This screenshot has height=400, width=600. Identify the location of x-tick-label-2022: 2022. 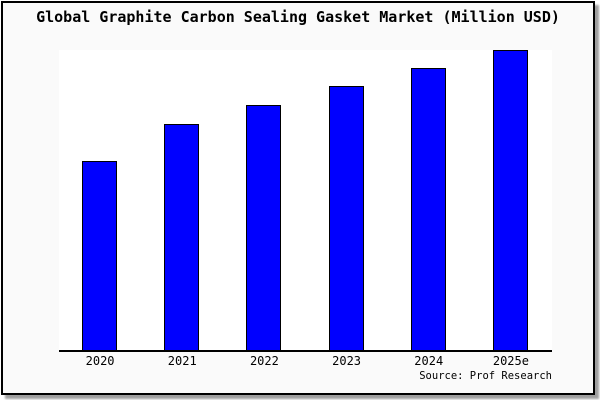
(264, 361).